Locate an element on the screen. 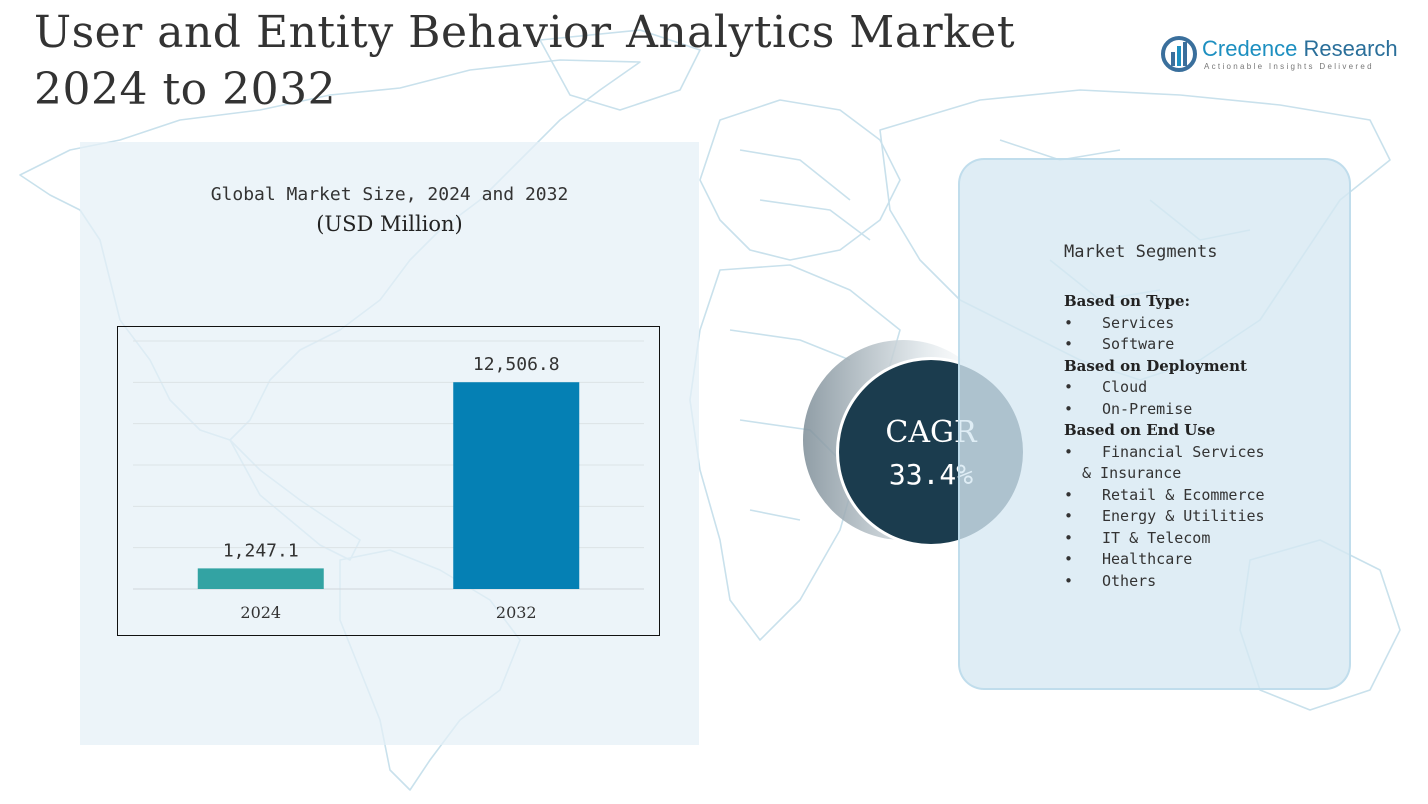 The image size is (1428, 804). bar-2024 is located at coordinates (260, 578).